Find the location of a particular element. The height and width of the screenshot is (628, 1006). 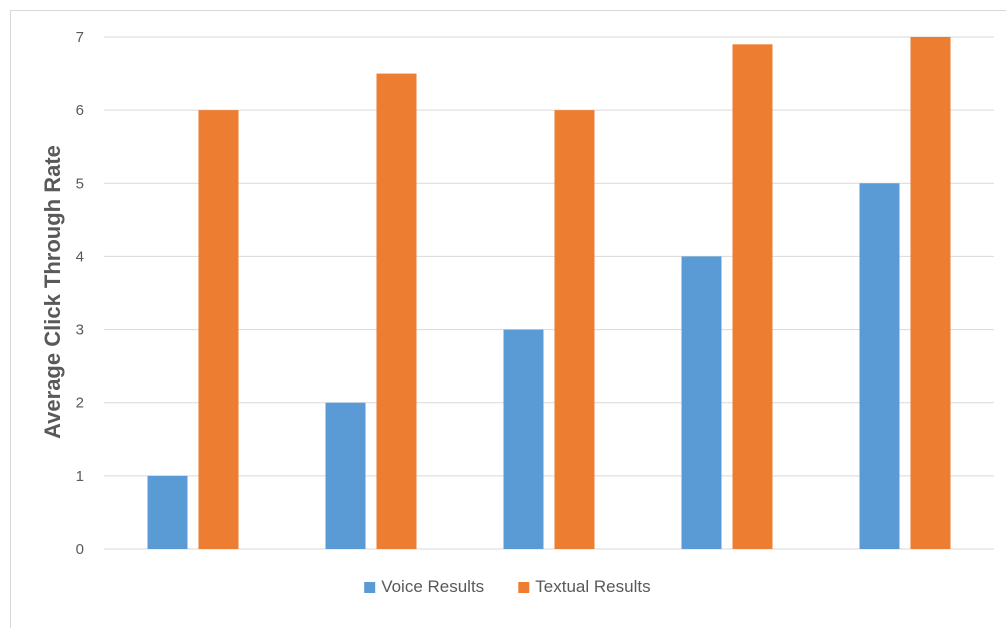

y-tick-label: 3 is located at coordinates (80, 330).